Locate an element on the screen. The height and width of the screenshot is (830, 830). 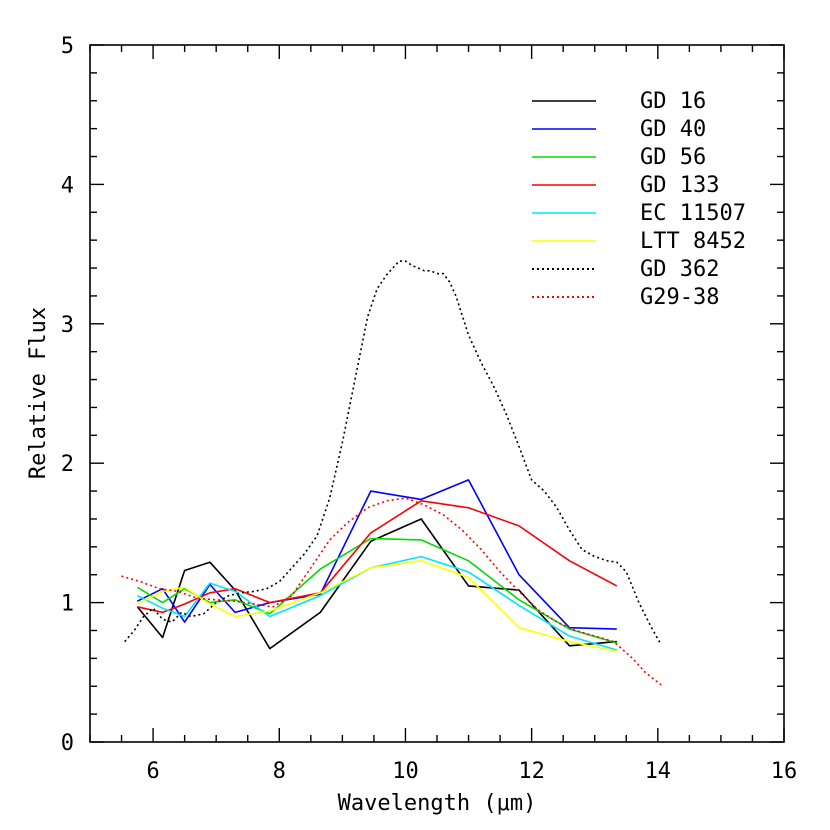
y-tick-label: 4 is located at coordinates (67, 185).